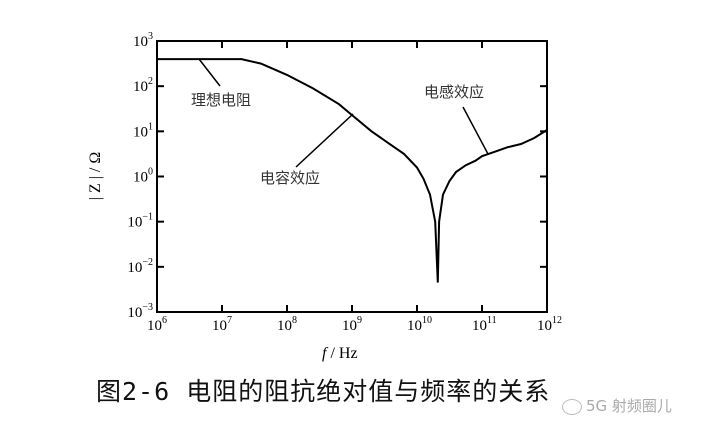  I want to click on x-tick-label: 10⁷, so click(222, 324).